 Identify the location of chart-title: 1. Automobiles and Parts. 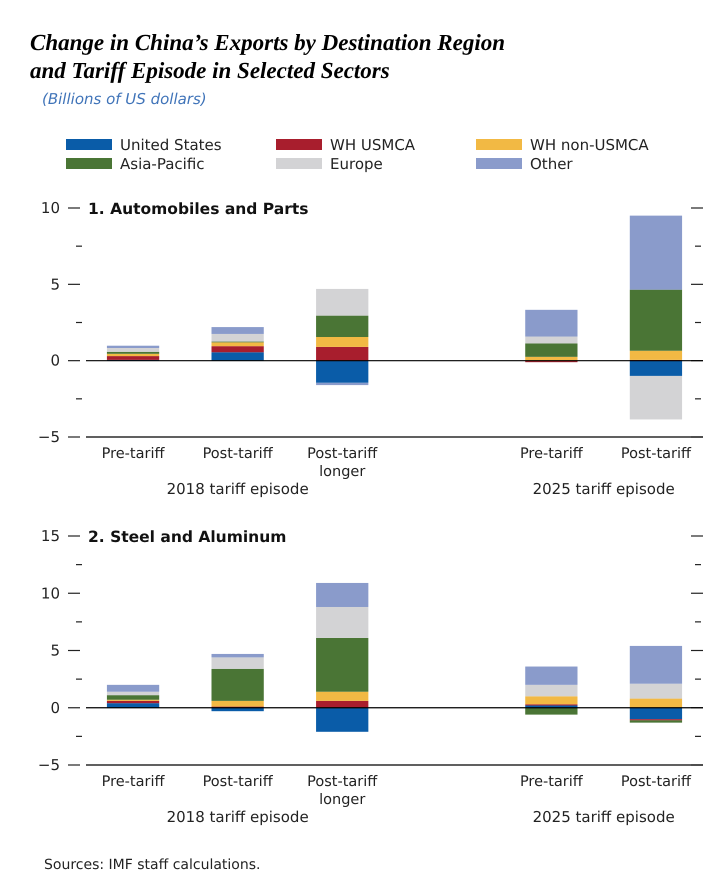
(198, 209).